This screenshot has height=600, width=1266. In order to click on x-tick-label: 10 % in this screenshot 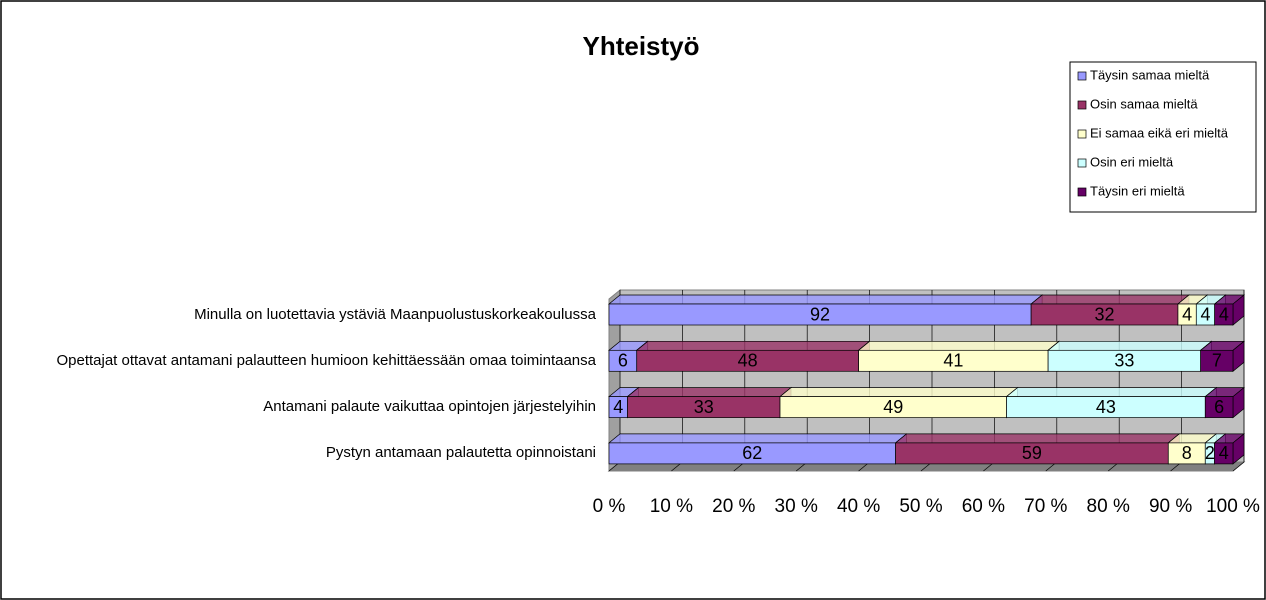, I will do `click(671, 506)`.